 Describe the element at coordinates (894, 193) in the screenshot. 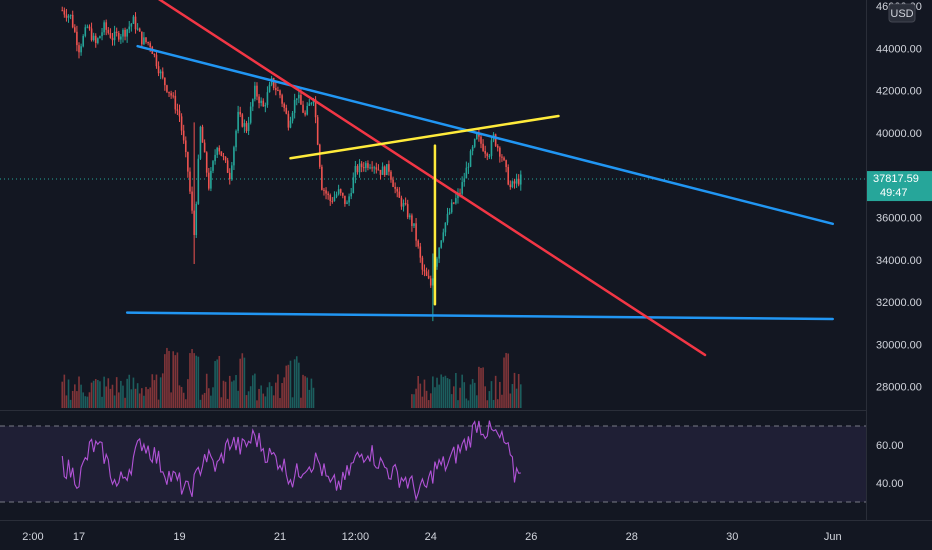

I see `candle-countdown: 49:47` at that location.